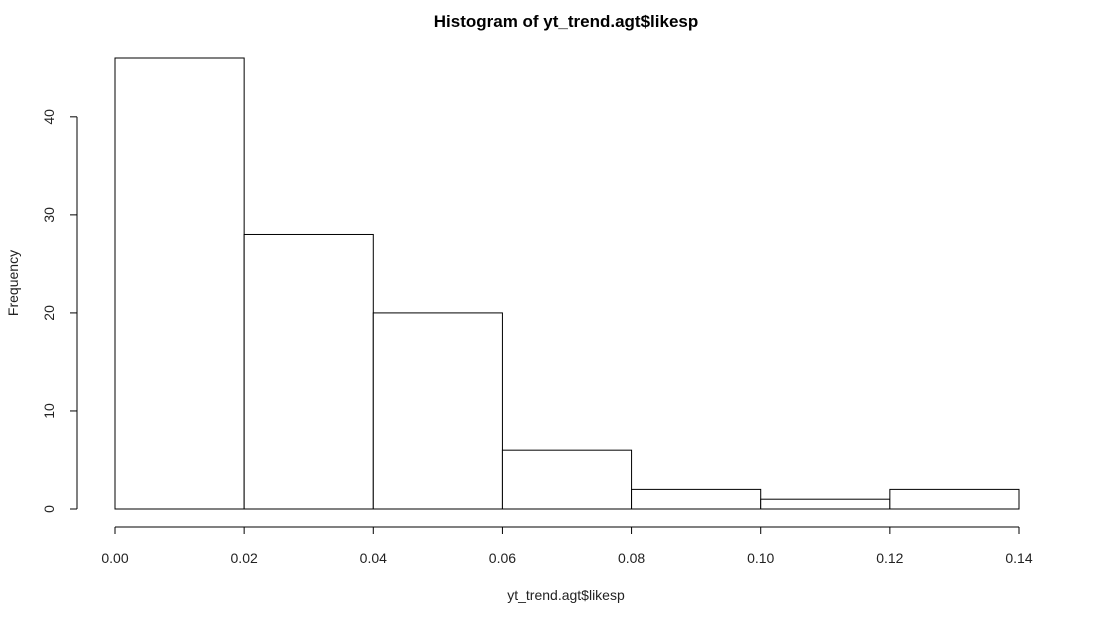 The width and height of the screenshot is (1096, 625). Describe the element at coordinates (889, 558) in the screenshot. I see `x-tick-label: 0.12` at that location.